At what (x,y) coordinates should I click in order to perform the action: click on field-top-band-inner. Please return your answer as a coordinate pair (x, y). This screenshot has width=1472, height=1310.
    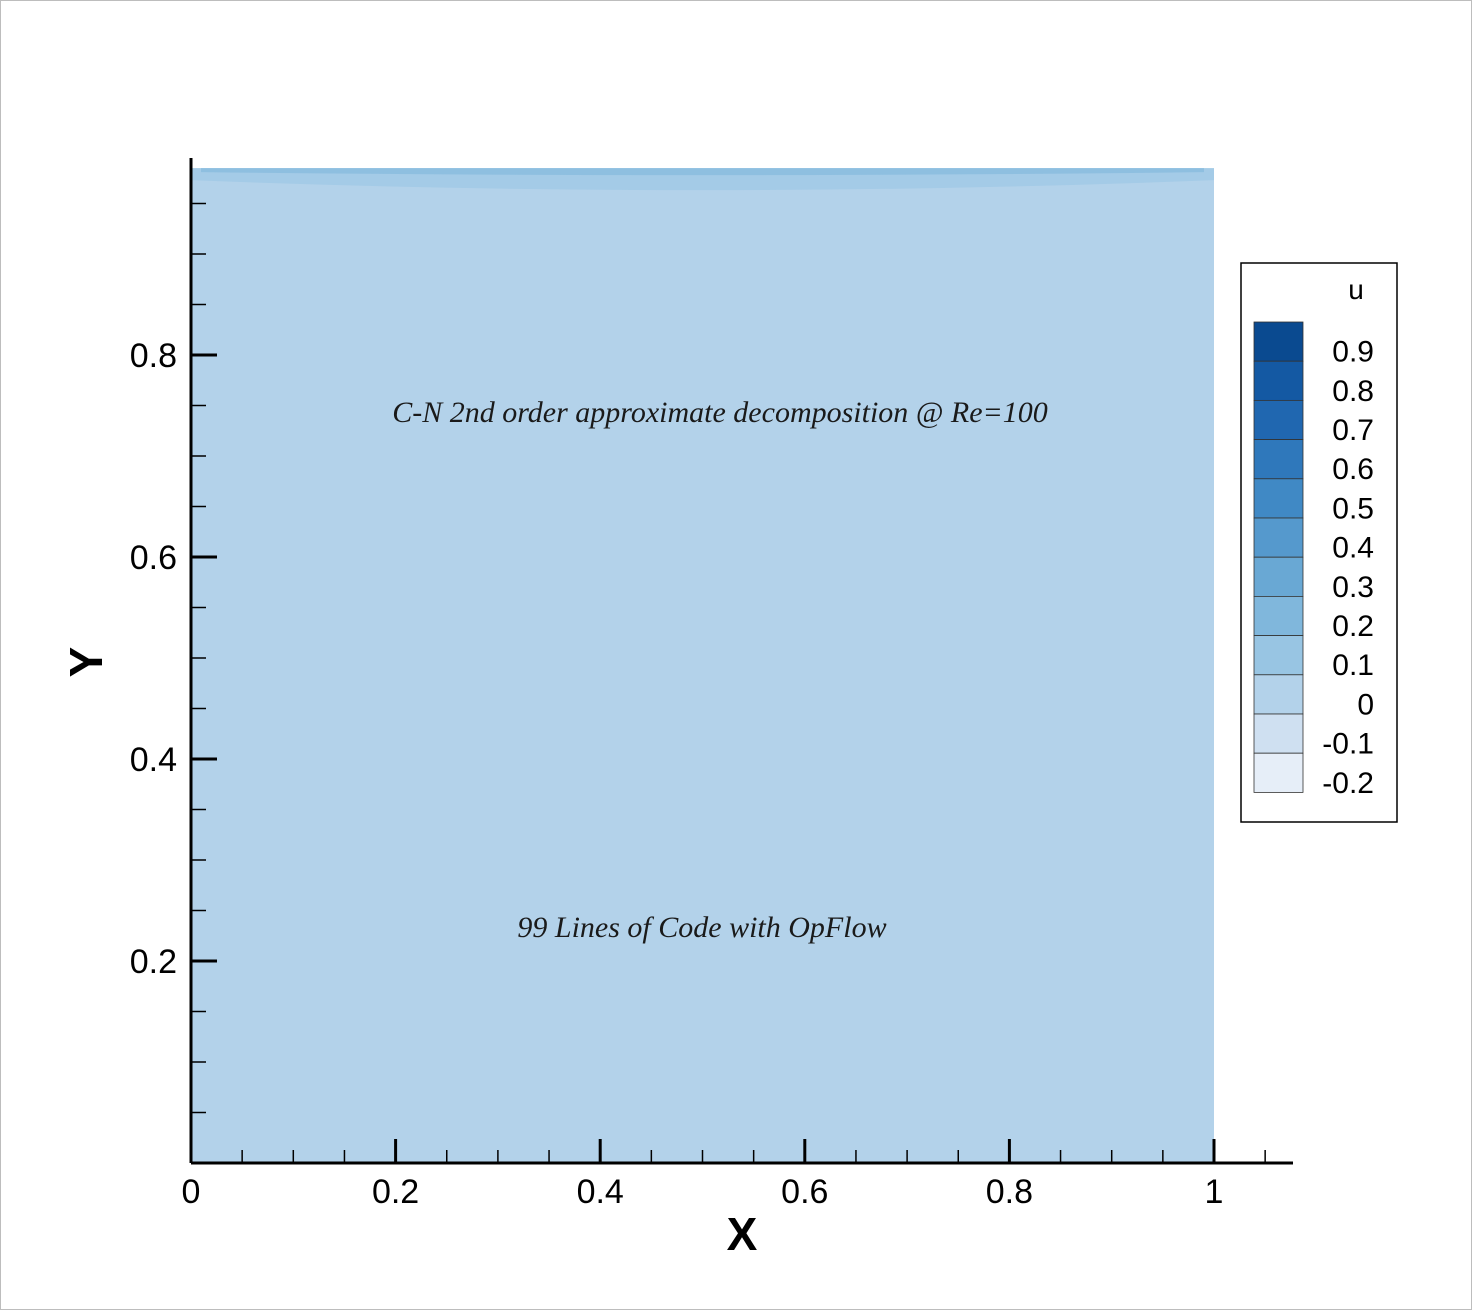
    Looking at the image, I should click on (702, 172).